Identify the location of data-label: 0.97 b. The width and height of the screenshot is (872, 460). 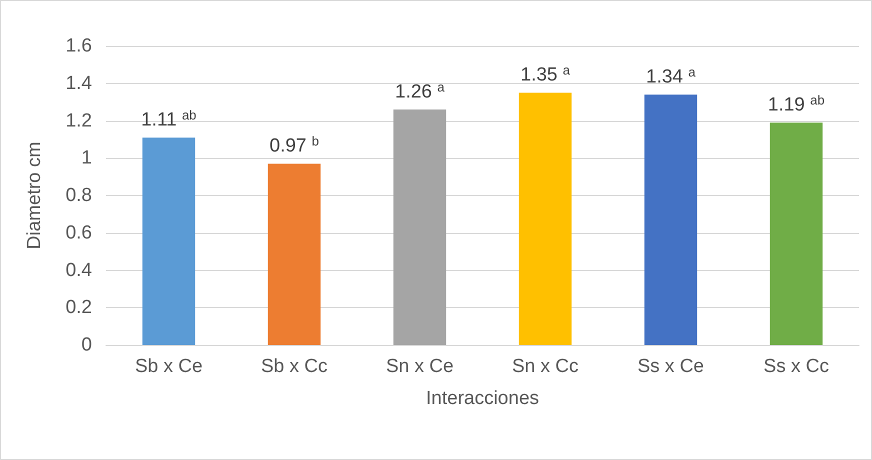
(294, 145).